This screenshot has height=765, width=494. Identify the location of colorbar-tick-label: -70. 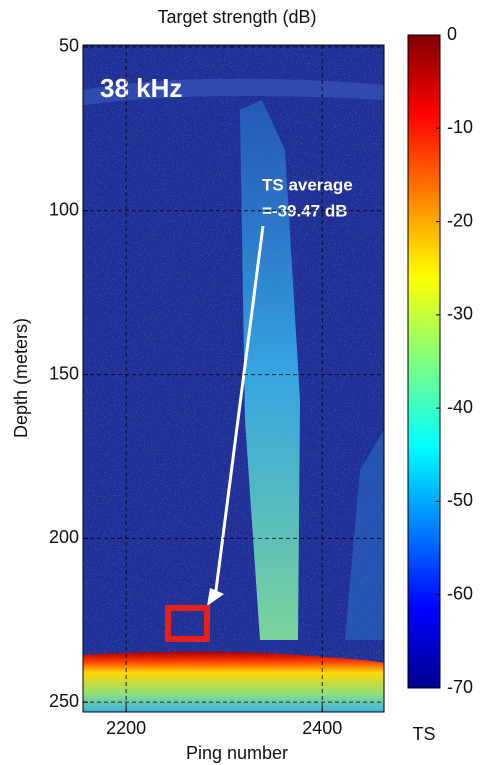
(460, 687).